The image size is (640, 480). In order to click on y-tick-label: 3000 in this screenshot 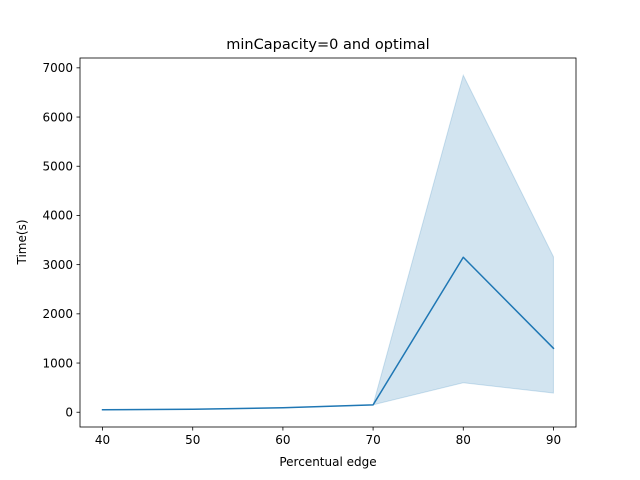, I will do `click(57, 265)`.